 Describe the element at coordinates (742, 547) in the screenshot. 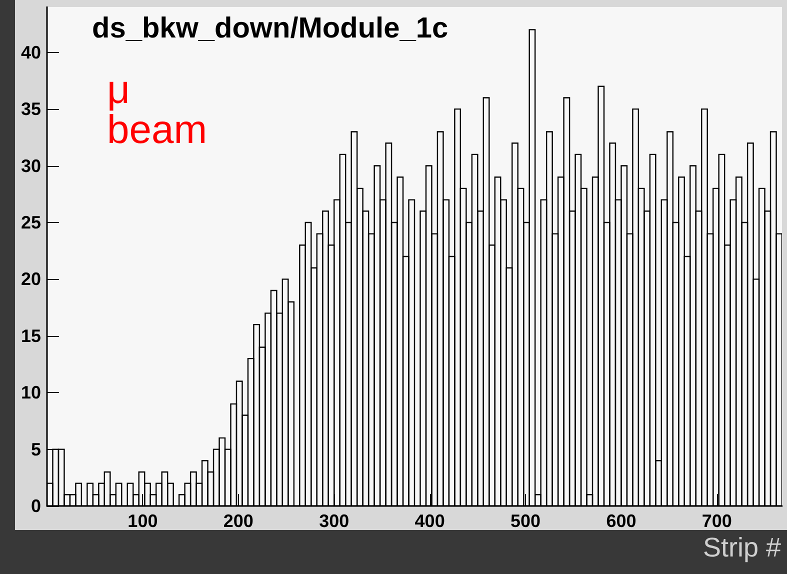

I see `x-axis-title: Strip #` at that location.